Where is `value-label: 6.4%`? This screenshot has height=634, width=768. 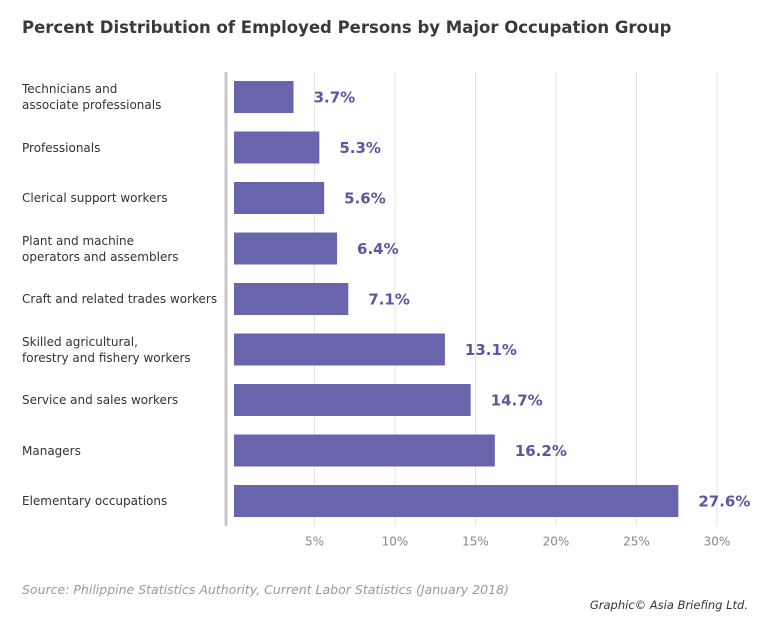 value-label: 6.4% is located at coordinates (378, 249).